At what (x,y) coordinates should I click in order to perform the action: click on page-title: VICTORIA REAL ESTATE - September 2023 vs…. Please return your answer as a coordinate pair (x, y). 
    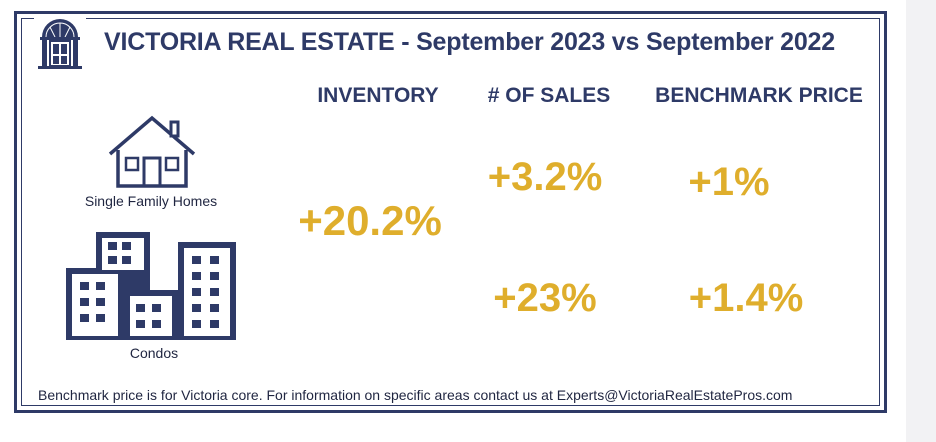
    Looking at the image, I should click on (469, 42).